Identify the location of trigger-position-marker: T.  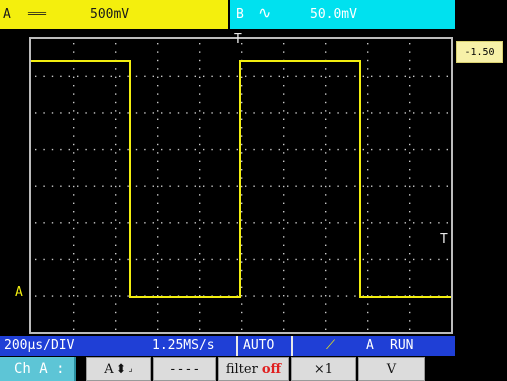
(238, 39).